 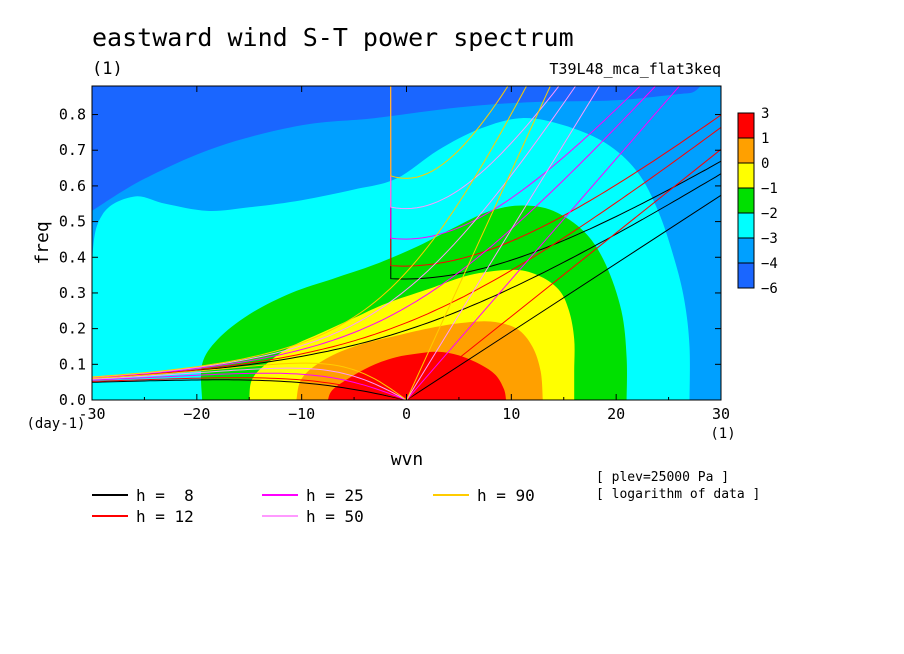 I want to click on y-tick-label: 0.0, so click(x=72, y=400).